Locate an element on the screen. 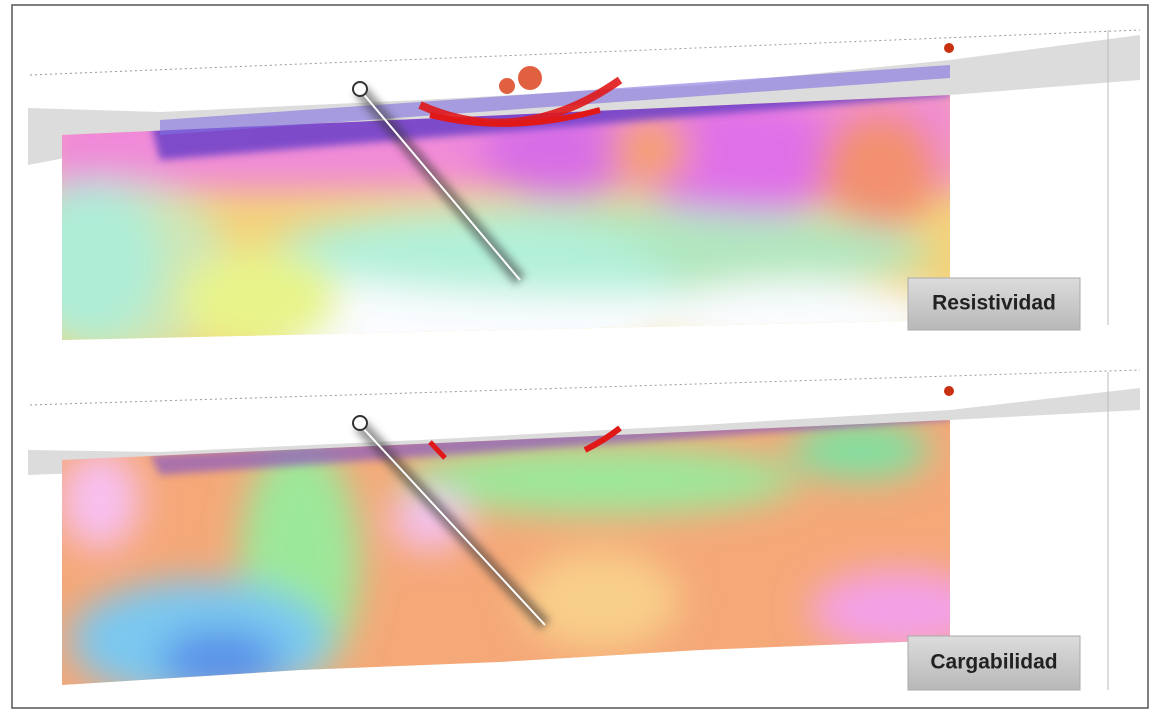 The height and width of the screenshot is (713, 1154). panel-label: Resistividad is located at coordinates (994, 303).